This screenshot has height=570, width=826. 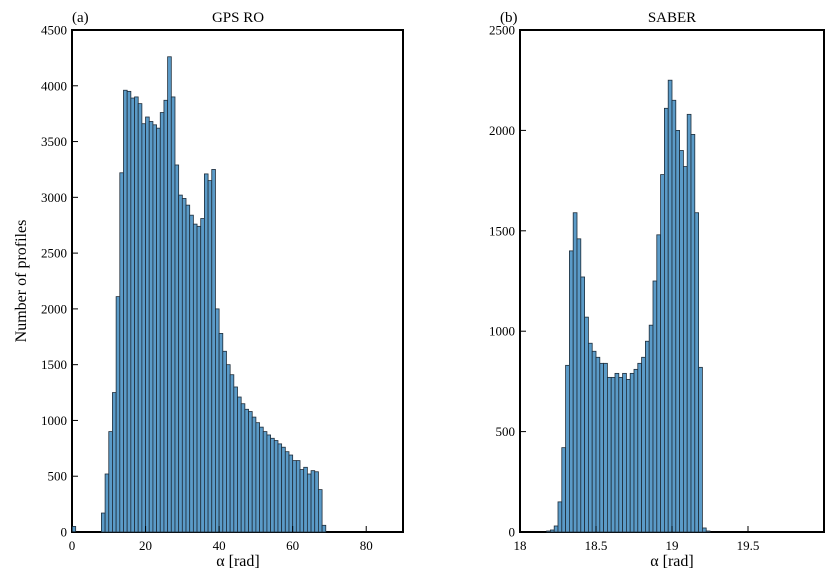 What do you see at coordinates (596, 545) in the screenshot?
I see `xtick-label-saber-1: 18.5` at bounding box center [596, 545].